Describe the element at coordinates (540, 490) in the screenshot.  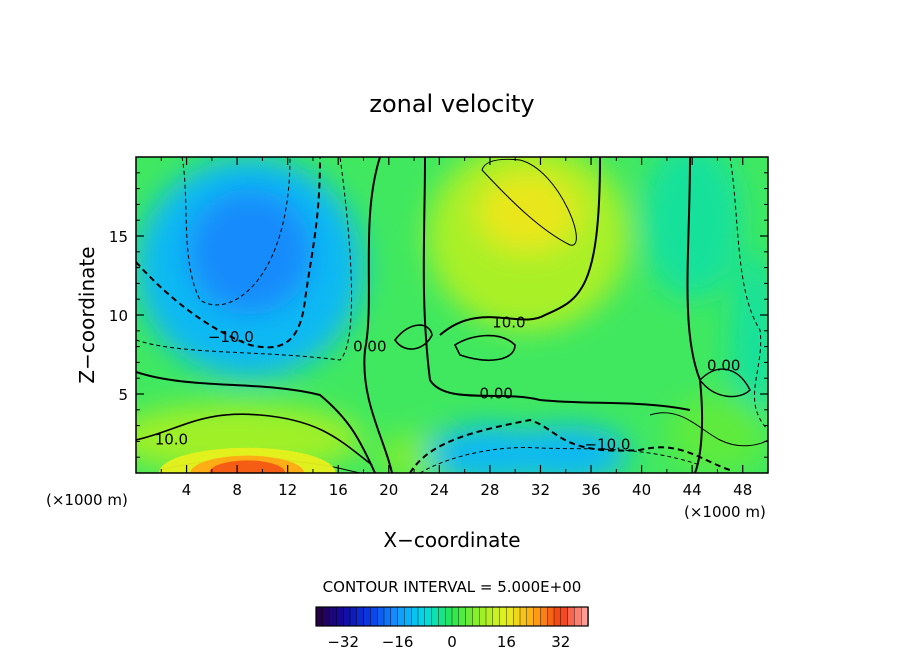
I see `x-tick-label: 32` at that location.